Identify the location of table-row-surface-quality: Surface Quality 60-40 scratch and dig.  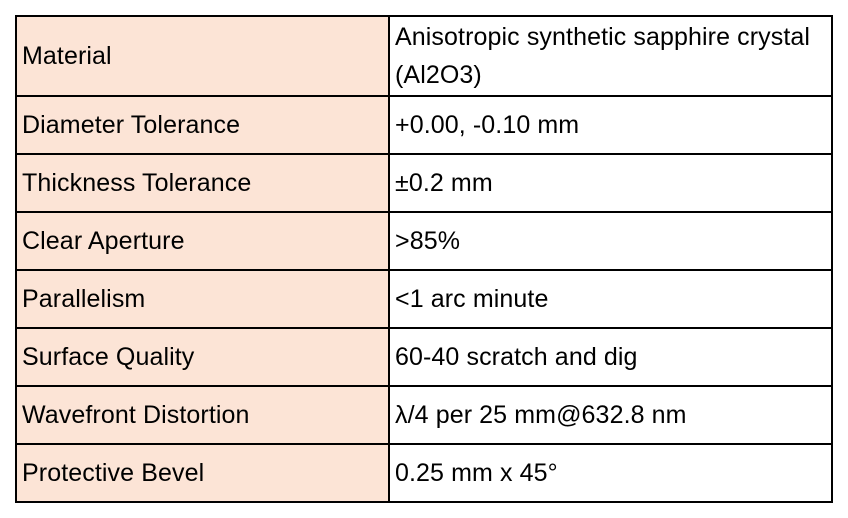
(424, 357).